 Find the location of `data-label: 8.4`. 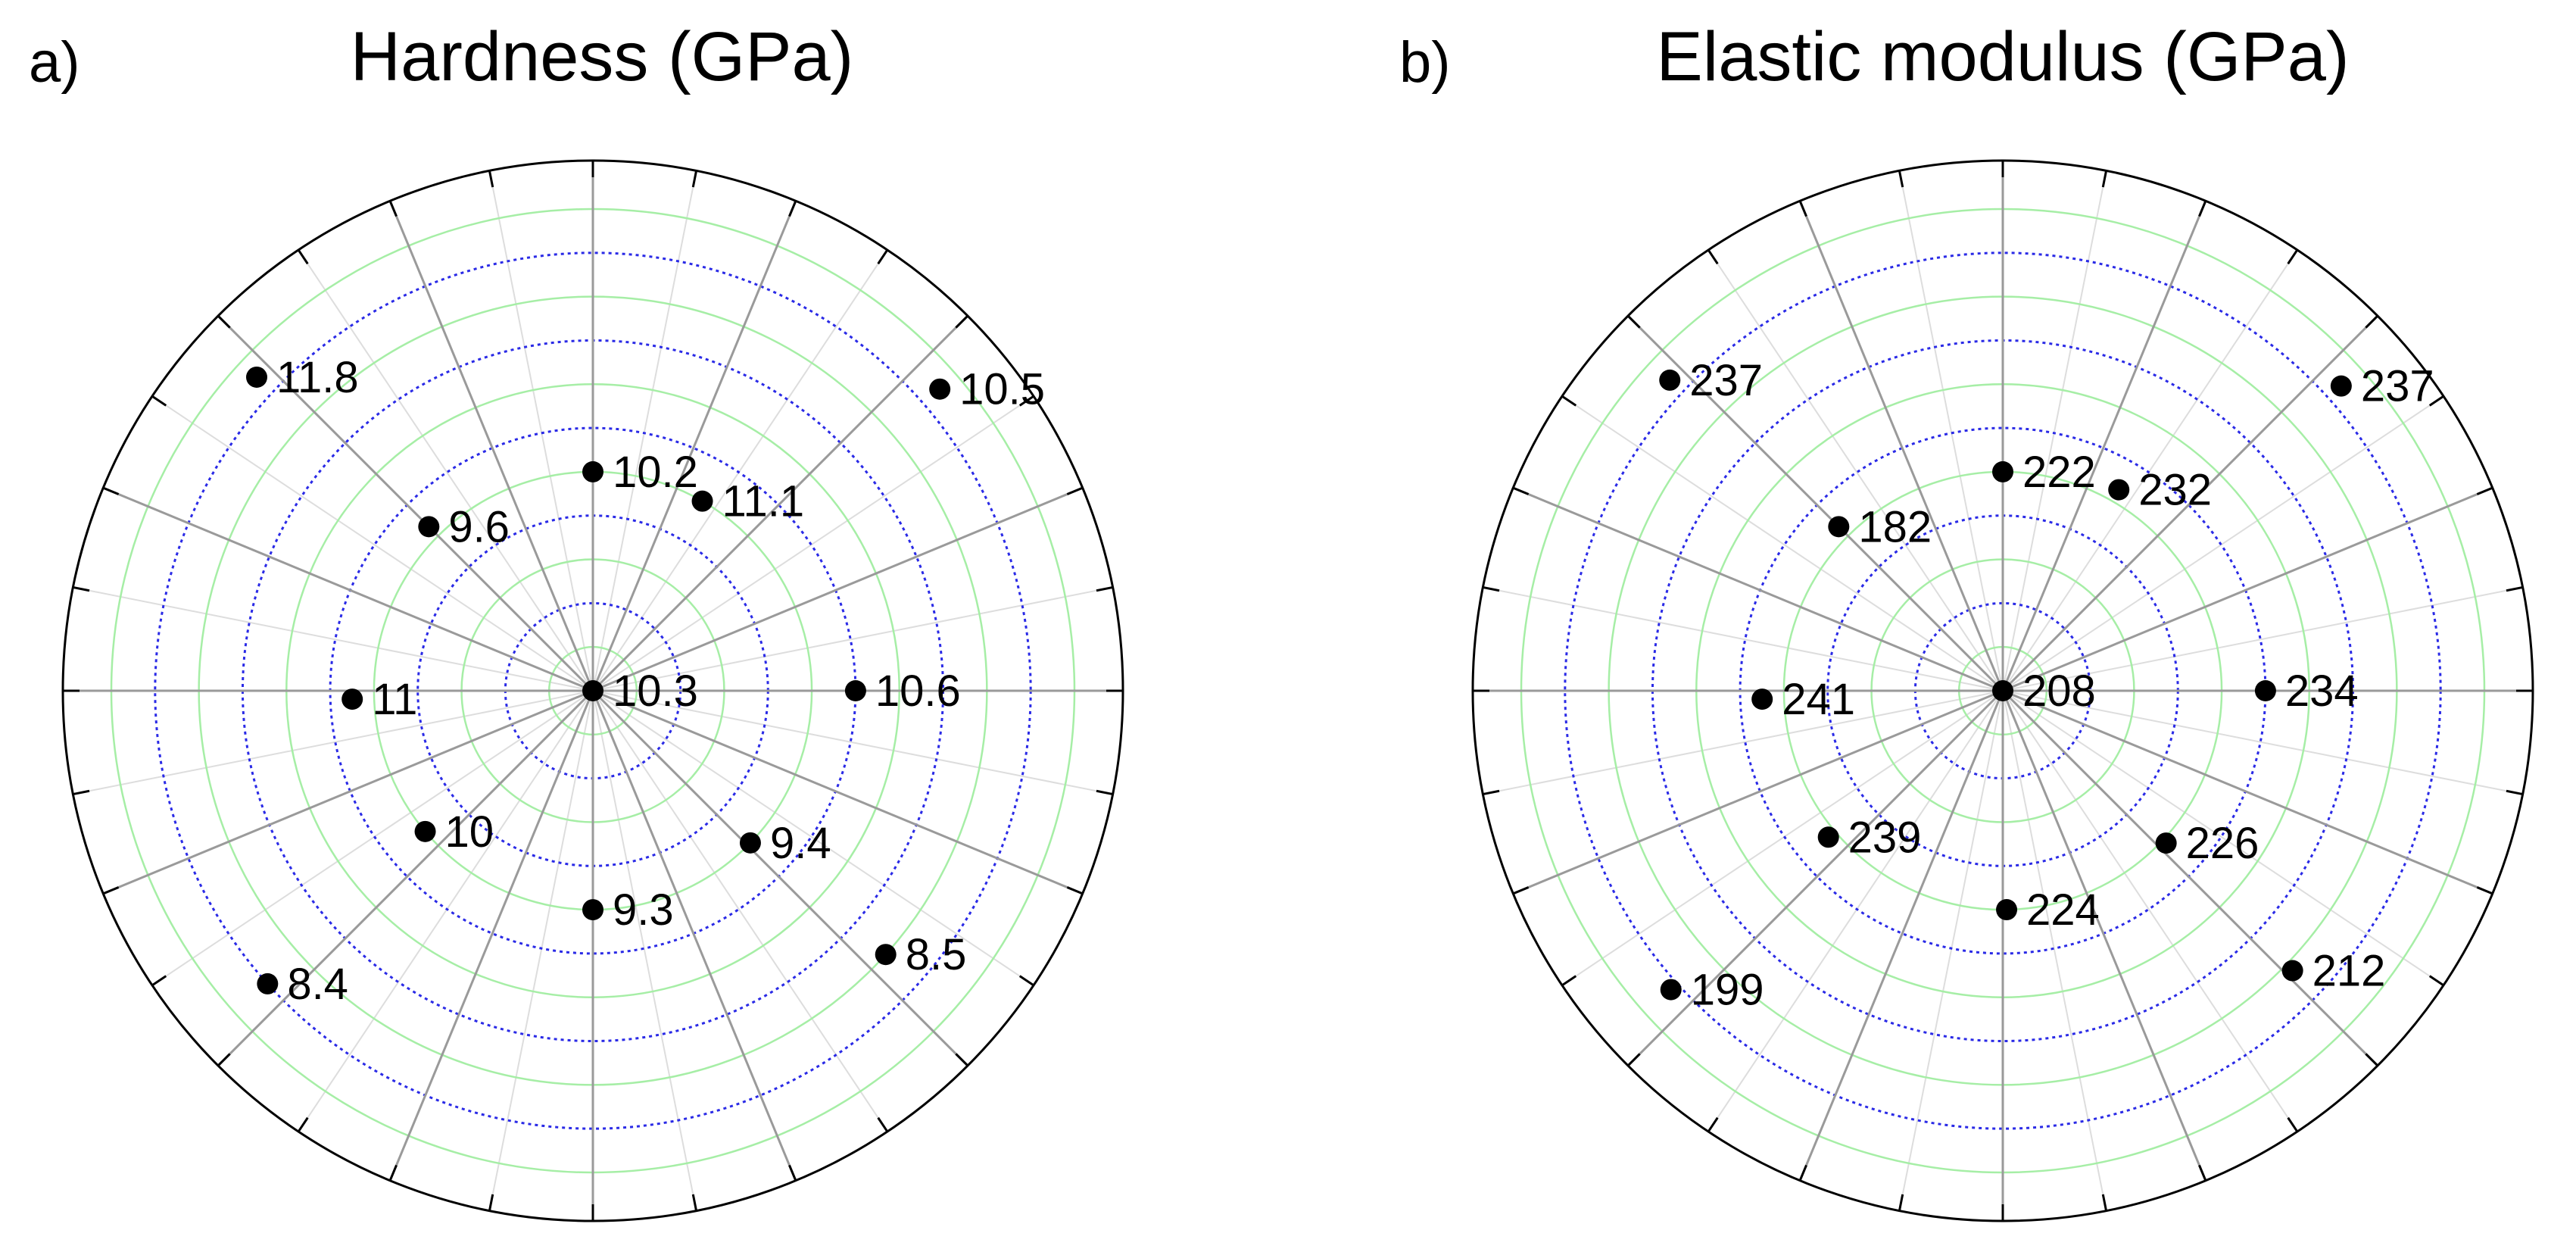

data-label: 8.4 is located at coordinates (317, 984).